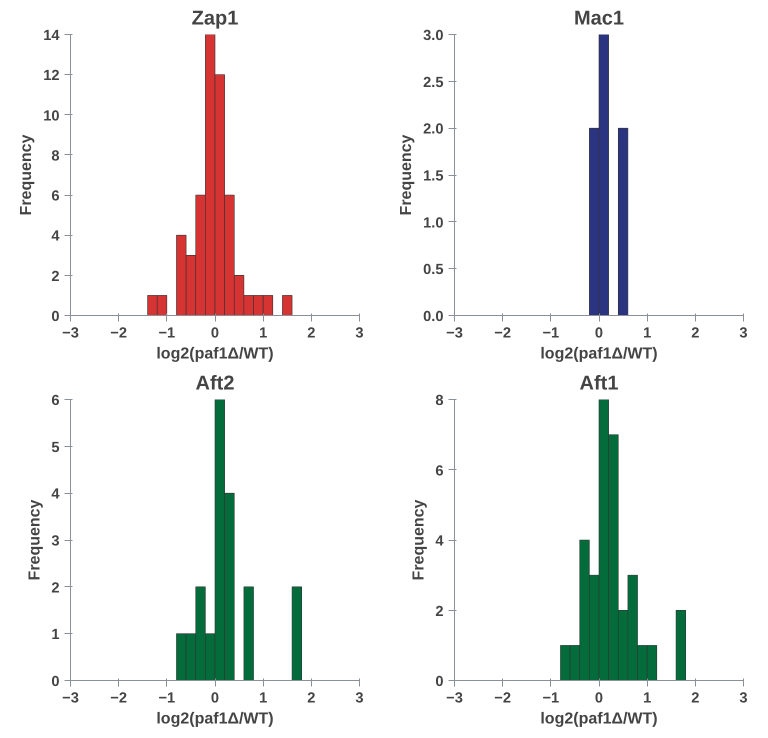  I want to click on y-tick-label: 3.0, so click(433, 36).